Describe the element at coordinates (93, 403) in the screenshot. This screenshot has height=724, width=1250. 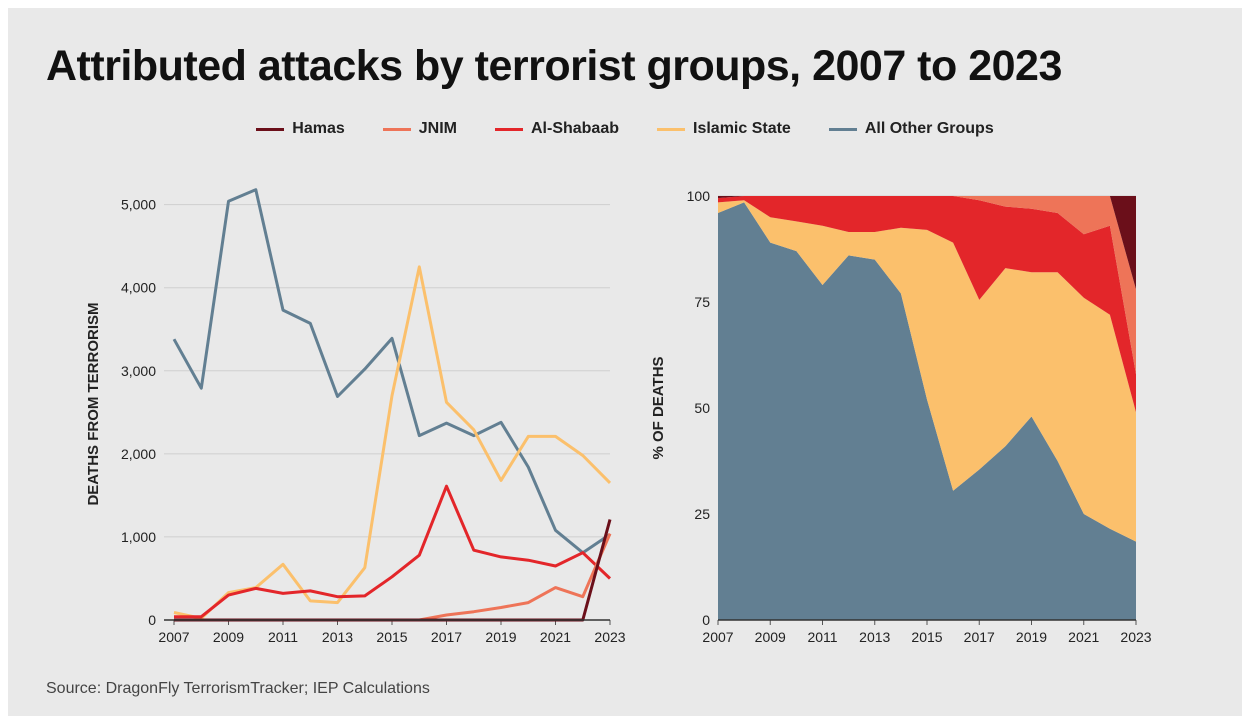
I see `y-axis-label: DEATHS FROM TERRORISM` at that location.